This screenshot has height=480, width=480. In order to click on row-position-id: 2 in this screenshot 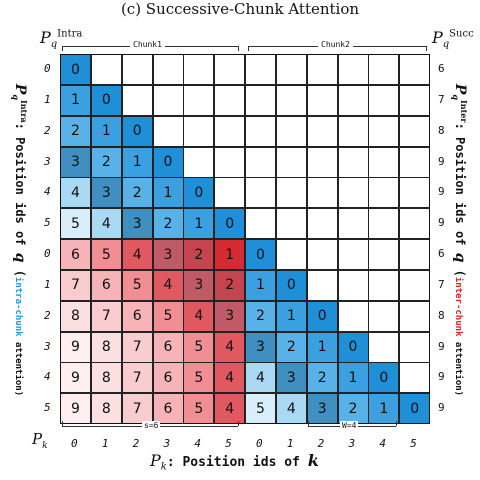, I will do `click(47, 315)`.